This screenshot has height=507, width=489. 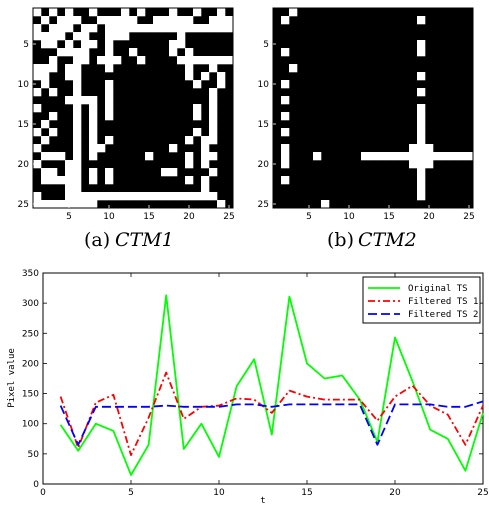 I want to click on x-tick-label: 5, so click(x=131, y=493).